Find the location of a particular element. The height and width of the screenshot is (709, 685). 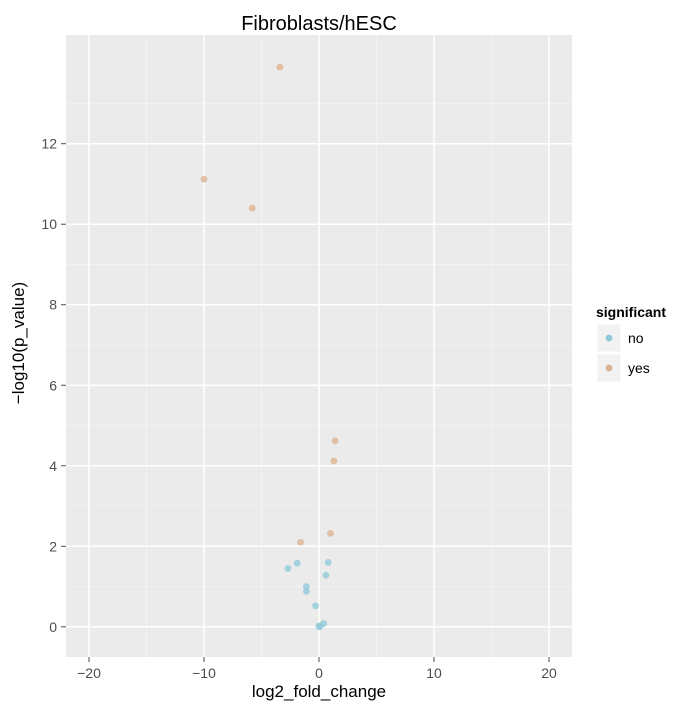

y-tick-label: 2 is located at coordinates (53, 546).